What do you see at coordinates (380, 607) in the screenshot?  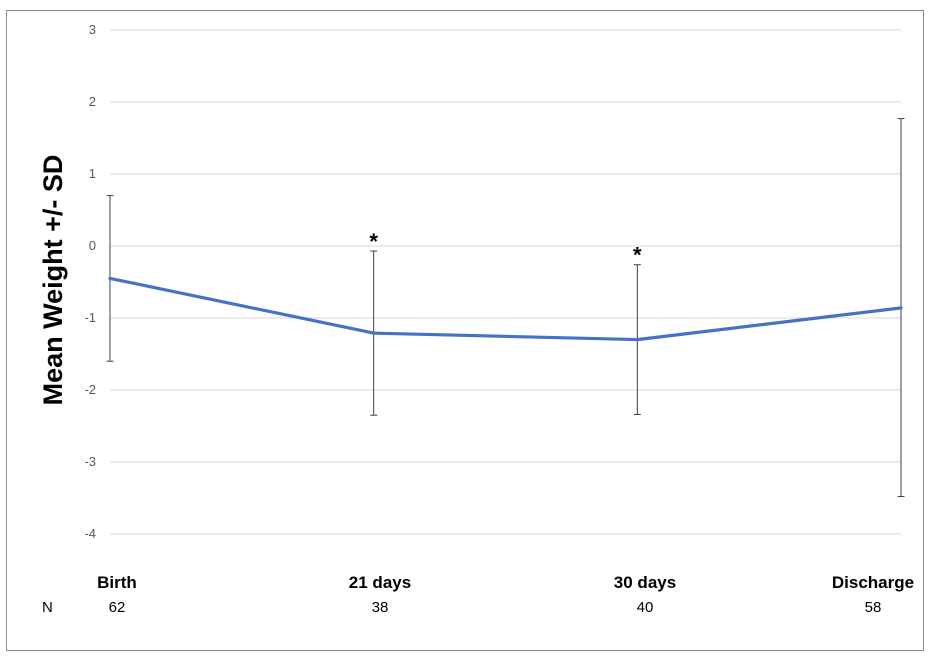 I see `n-value: 38` at bounding box center [380, 607].